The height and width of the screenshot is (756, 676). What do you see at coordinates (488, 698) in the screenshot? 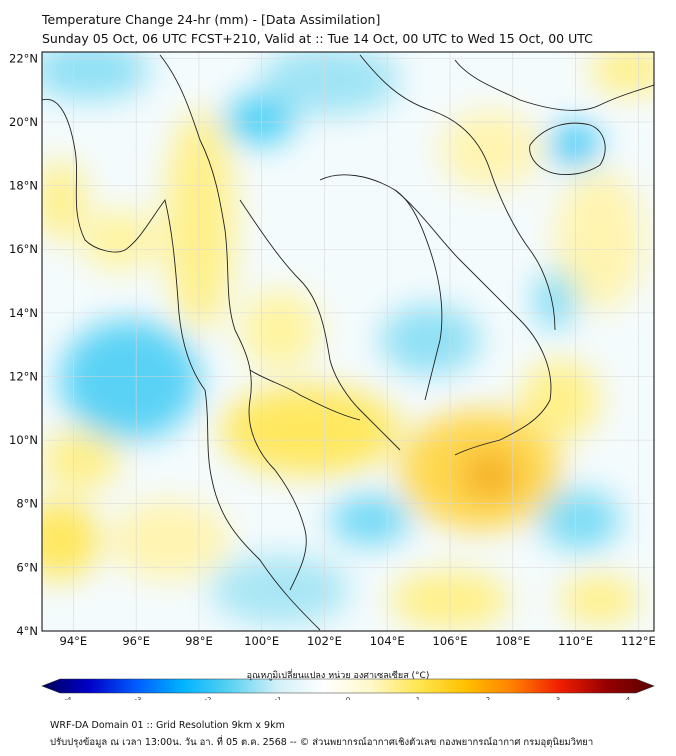
I see `colorbar-tick-label: 2` at bounding box center [488, 698].